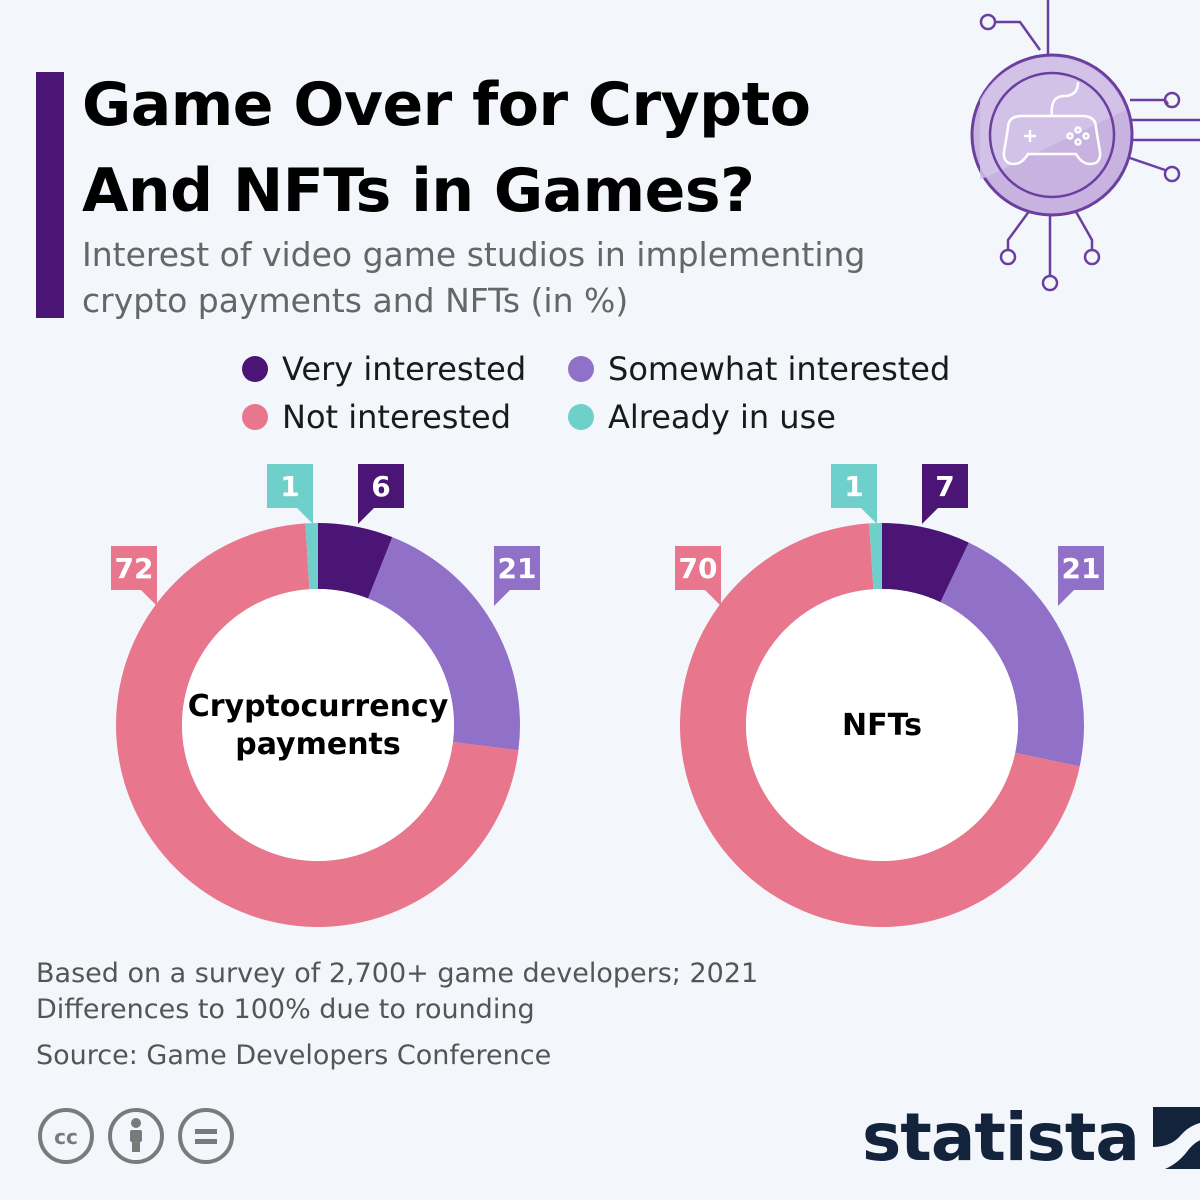  I want to click on attribution-icon, so click(136, 1136).